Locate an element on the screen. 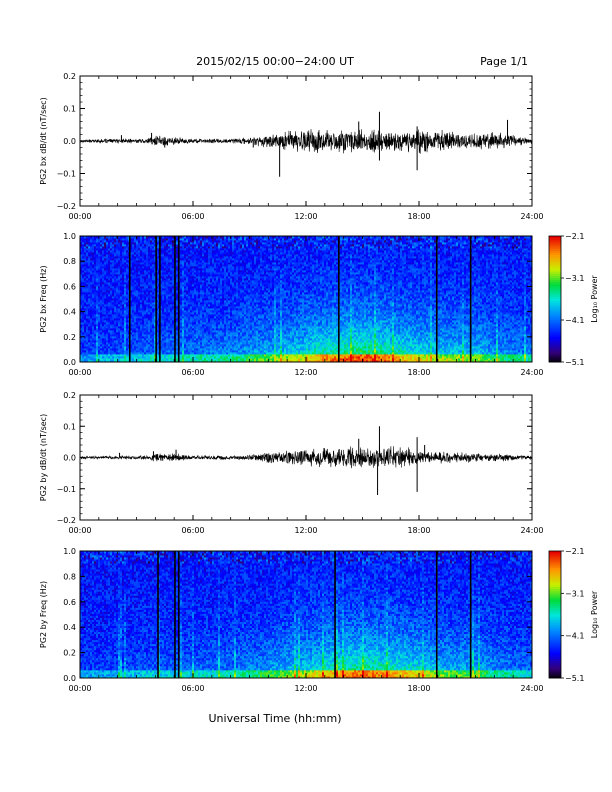 Image resolution: width=612 pixels, height=792 pixels. colorbar-tick-label: −3.1 is located at coordinates (574, 278).